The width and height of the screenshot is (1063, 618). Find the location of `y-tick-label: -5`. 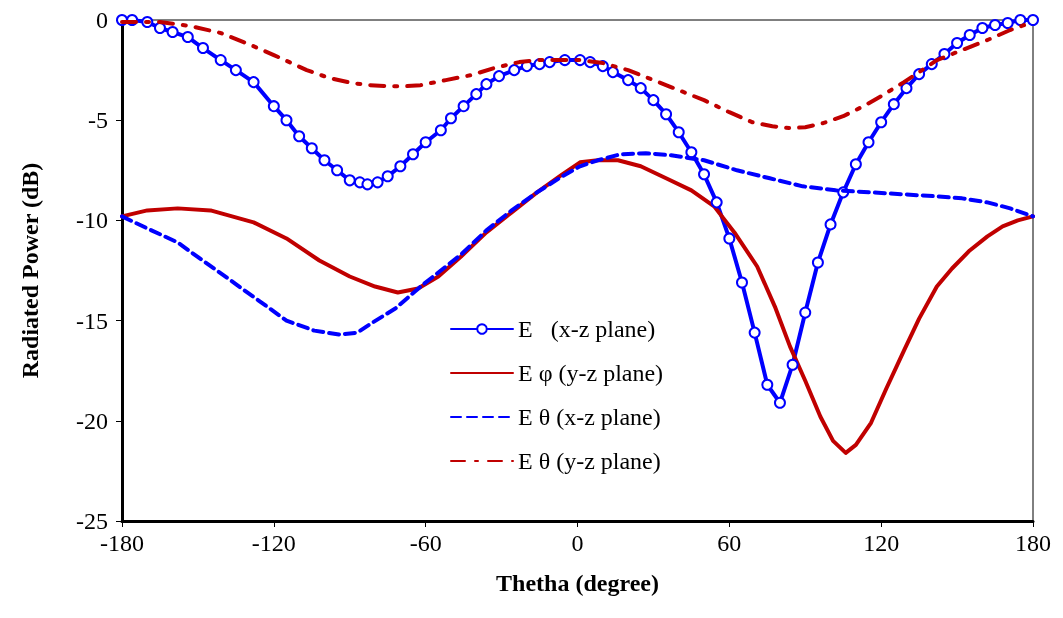

y-tick-label: -5 is located at coordinates (98, 120).